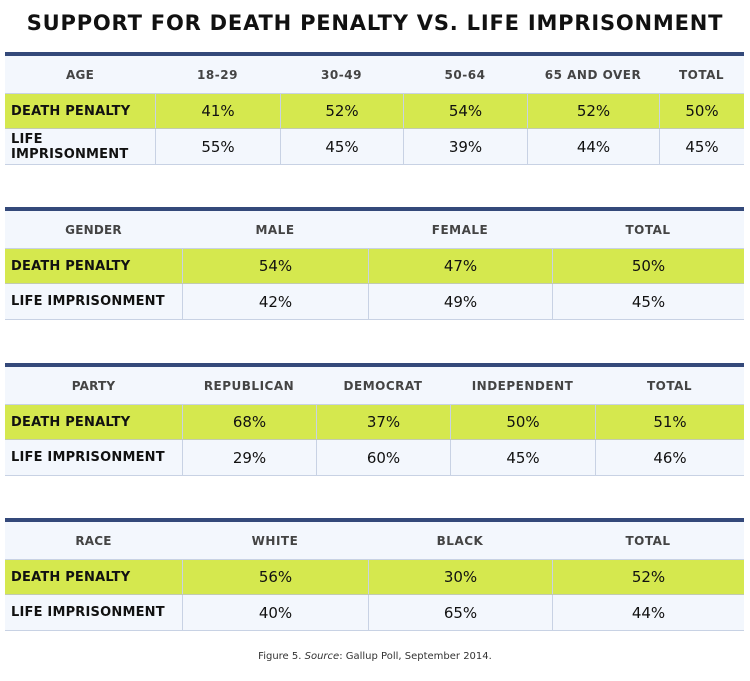  I want to click on value-cell: 30%, so click(460, 577).